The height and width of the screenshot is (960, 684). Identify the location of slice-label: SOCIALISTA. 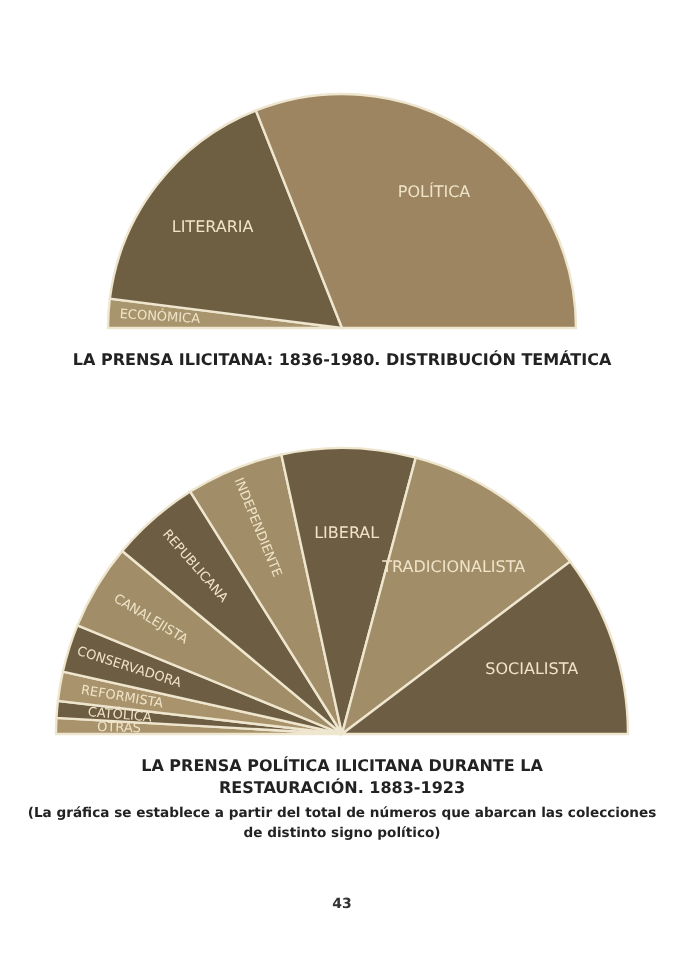
(532, 669).